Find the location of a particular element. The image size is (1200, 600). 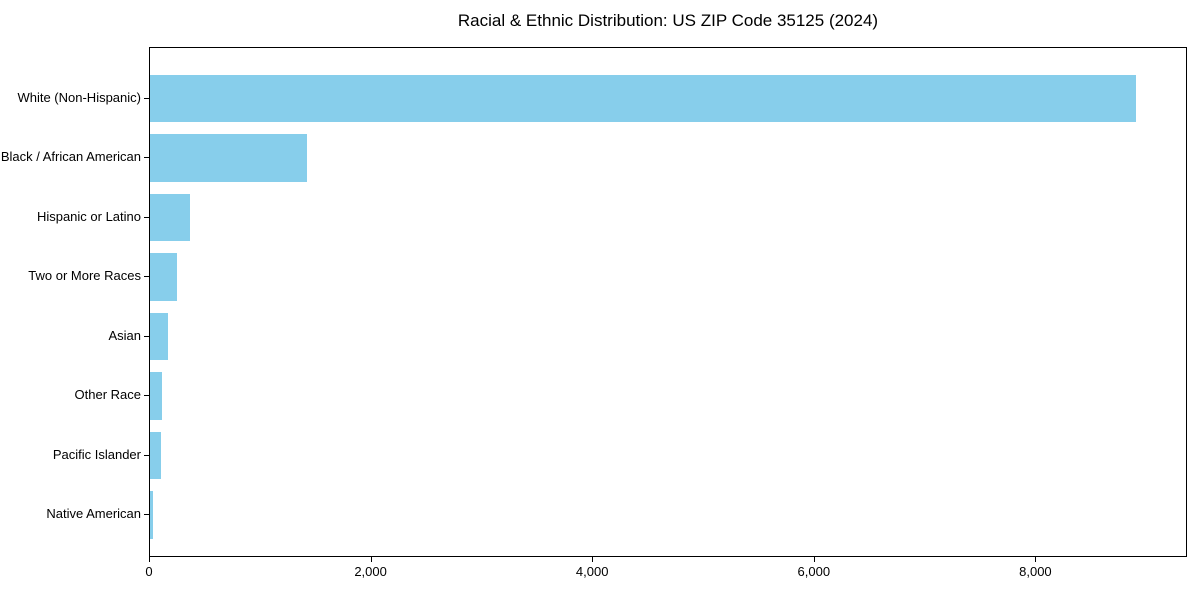

x-tick-label-6-000: 6,000 is located at coordinates (814, 571).